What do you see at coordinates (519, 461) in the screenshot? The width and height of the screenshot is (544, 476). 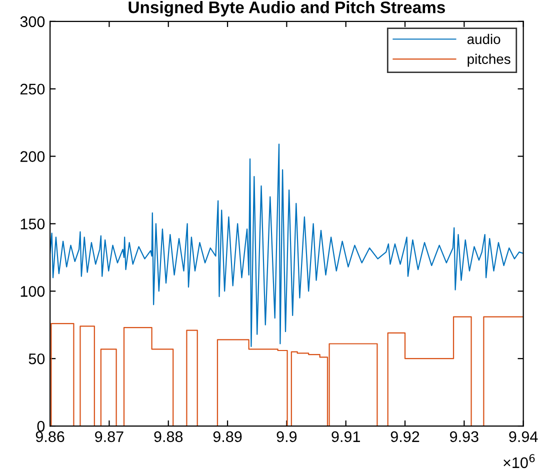 I see `text: ×10$^{6}$` at bounding box center [519, 461].